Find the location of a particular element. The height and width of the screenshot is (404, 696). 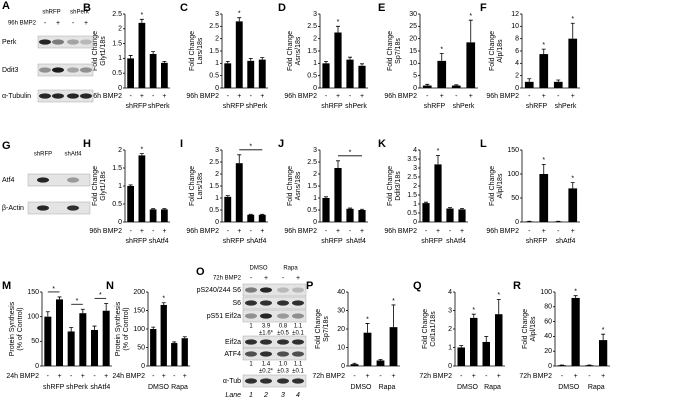

group-label: DMSO is located at coordinates (159, 387).